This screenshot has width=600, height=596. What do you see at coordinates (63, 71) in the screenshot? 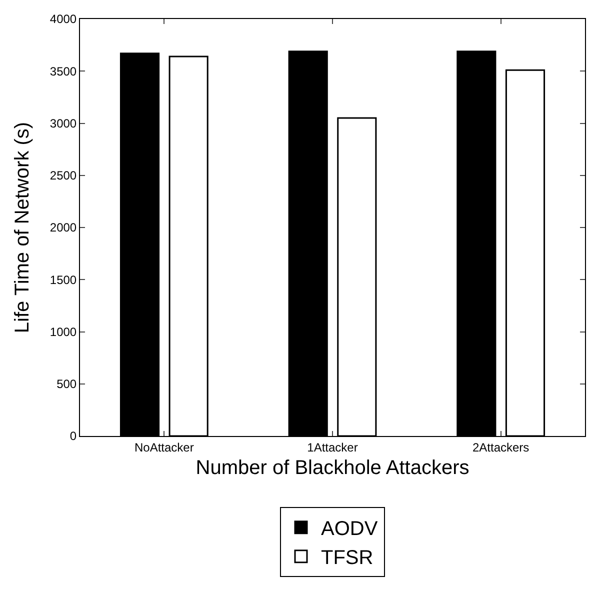
I see `y-tick-label: 3500` at bounding box center [63, 71].